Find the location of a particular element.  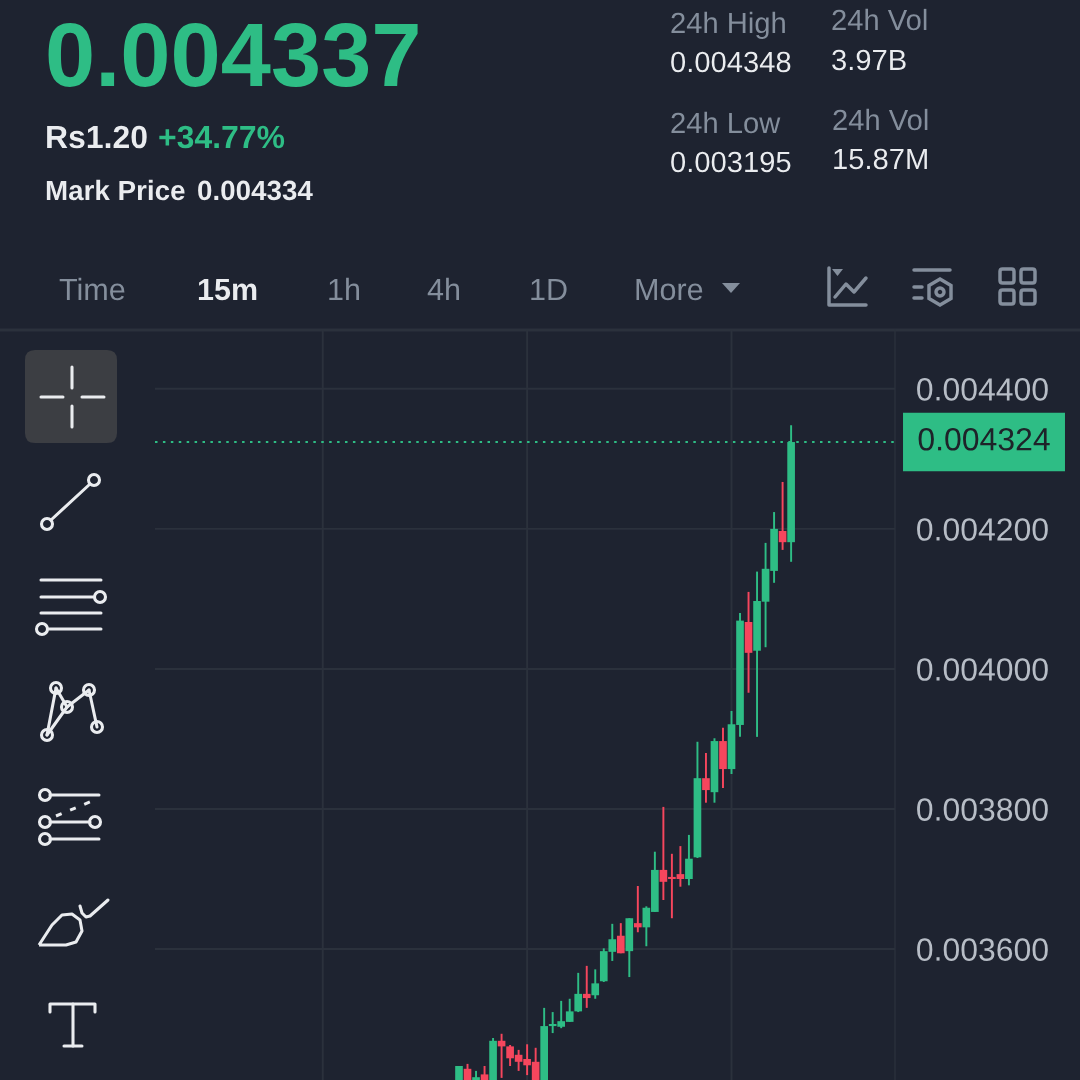

text: Time is located at coordinates (92, 289).